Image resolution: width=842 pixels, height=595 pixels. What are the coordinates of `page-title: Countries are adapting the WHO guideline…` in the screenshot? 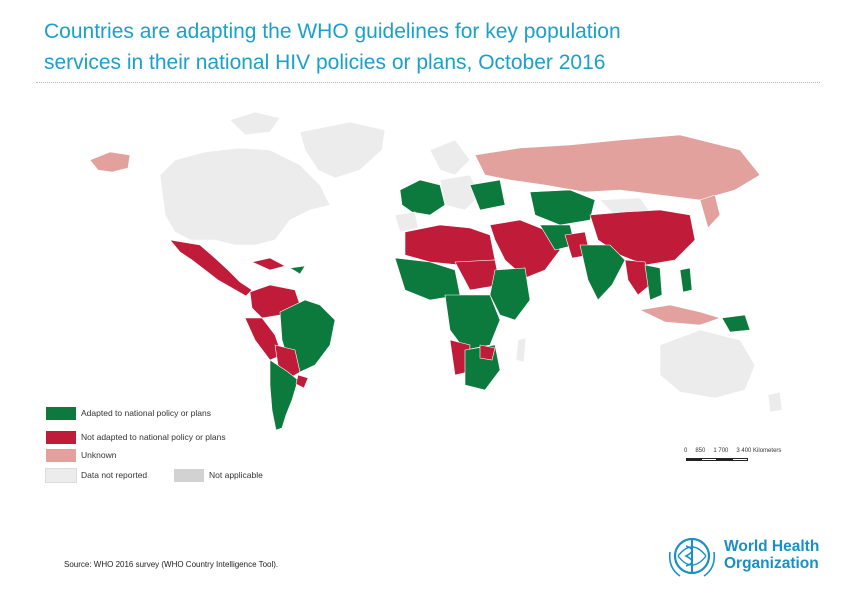 It's located at (424, 47).